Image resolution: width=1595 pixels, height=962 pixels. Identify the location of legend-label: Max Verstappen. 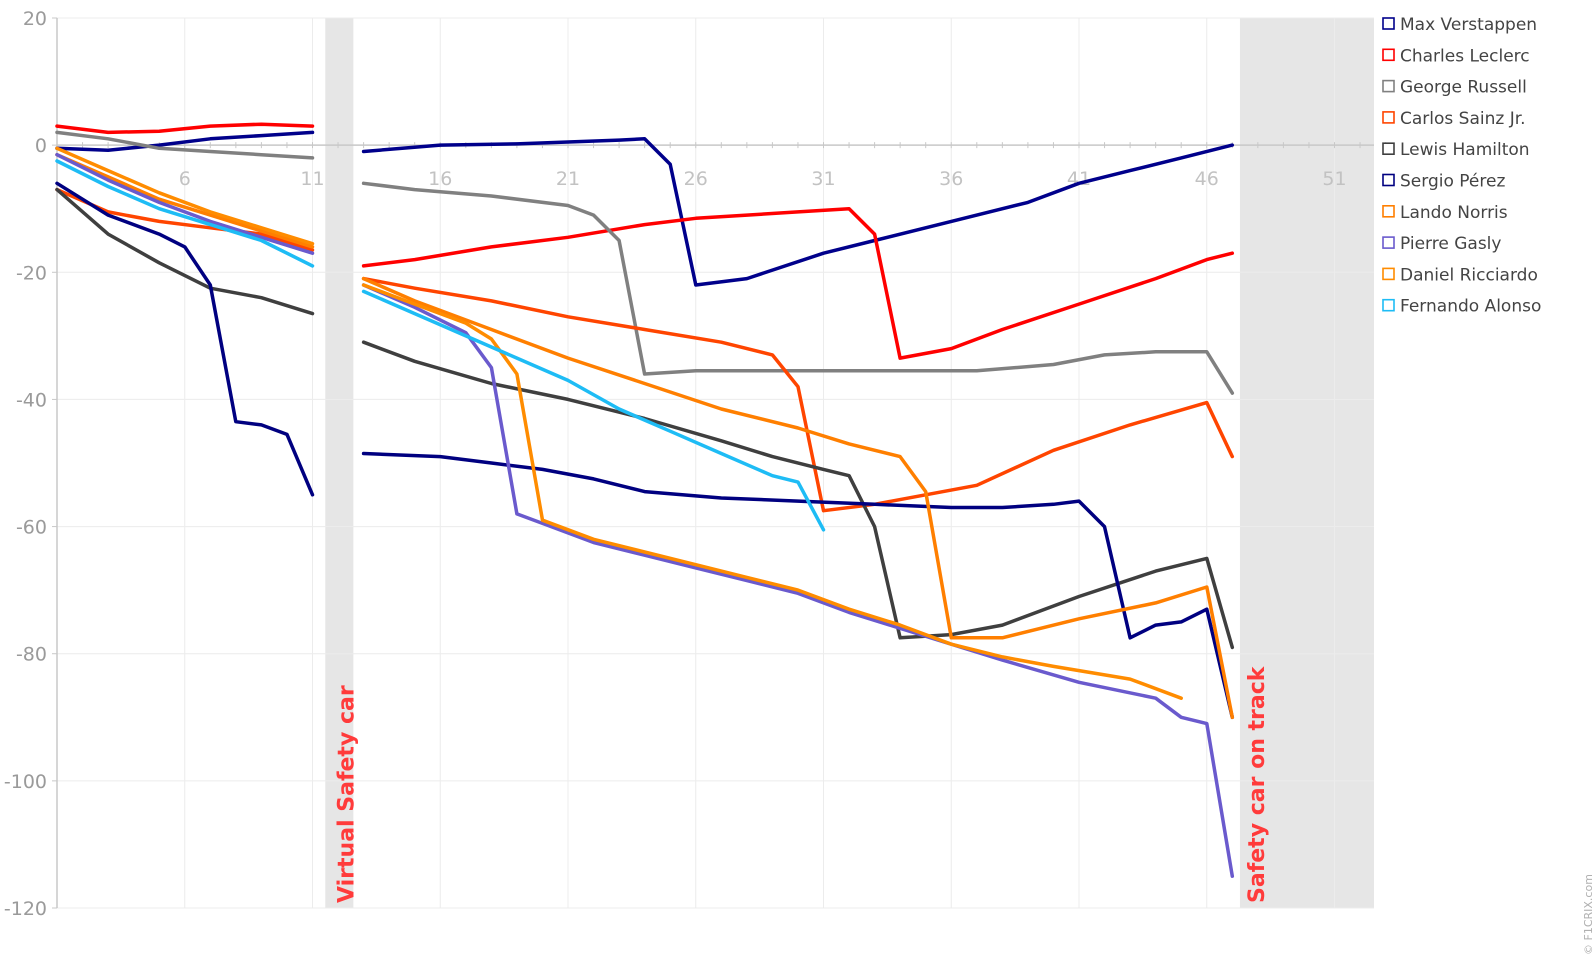
(1468, 25).